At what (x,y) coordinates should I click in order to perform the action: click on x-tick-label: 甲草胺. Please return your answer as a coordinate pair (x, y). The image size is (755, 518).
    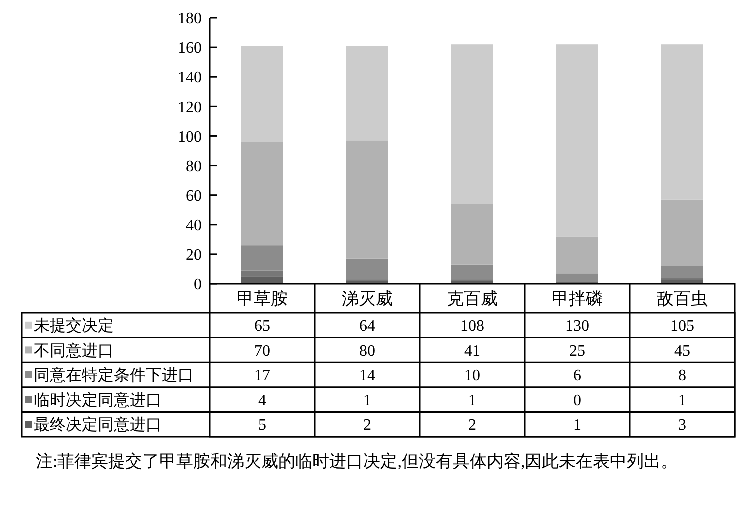
    Looking at the image, I should click on (262, 298).